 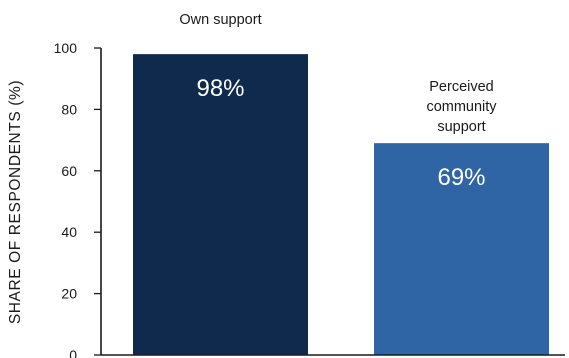 I want to click on y-axis-ticks: 0 20 40 60 80 100, so click(x=77, y=199).